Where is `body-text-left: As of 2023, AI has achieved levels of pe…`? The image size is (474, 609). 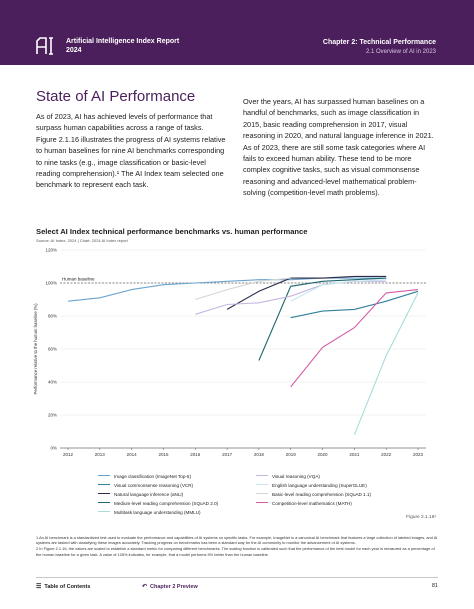 body-text-left: As of 2023, AI has achieved levels of pe… is located at coordinates (131, 151).